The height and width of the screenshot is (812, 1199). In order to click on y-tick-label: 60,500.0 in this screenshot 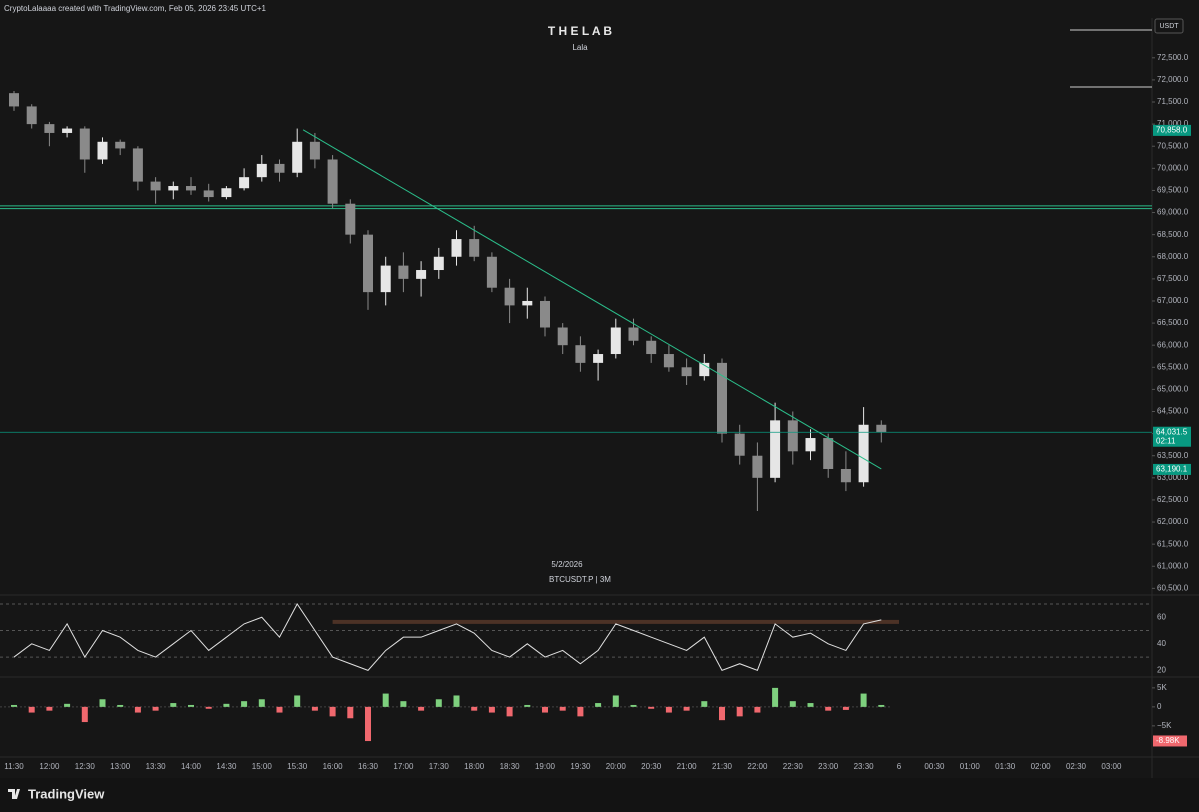, I will do `click(1173, 587)`.